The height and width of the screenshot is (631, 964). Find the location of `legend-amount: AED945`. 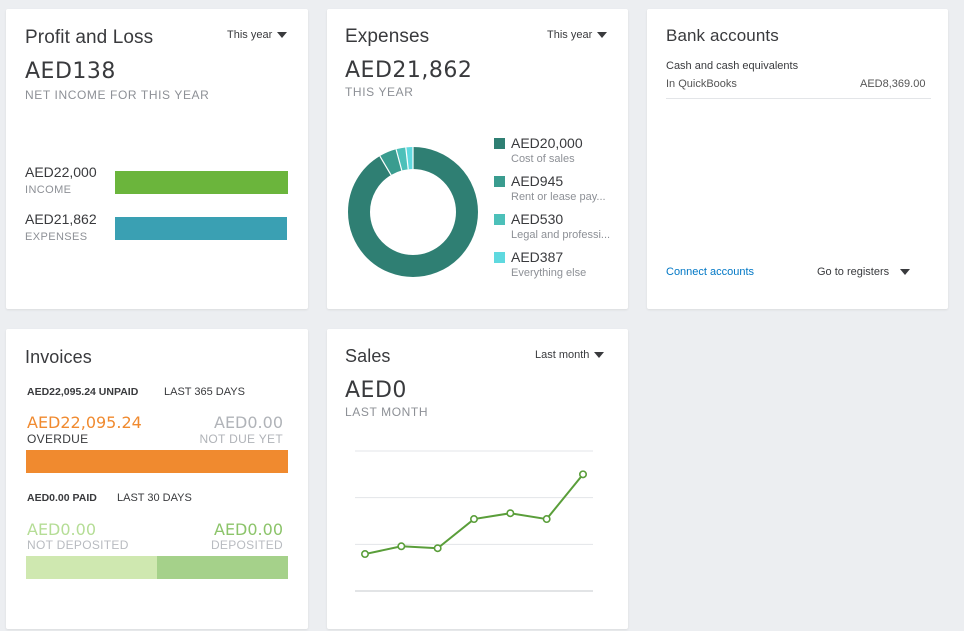

legend-amount: AED945 is located at coordinates (537, 181).